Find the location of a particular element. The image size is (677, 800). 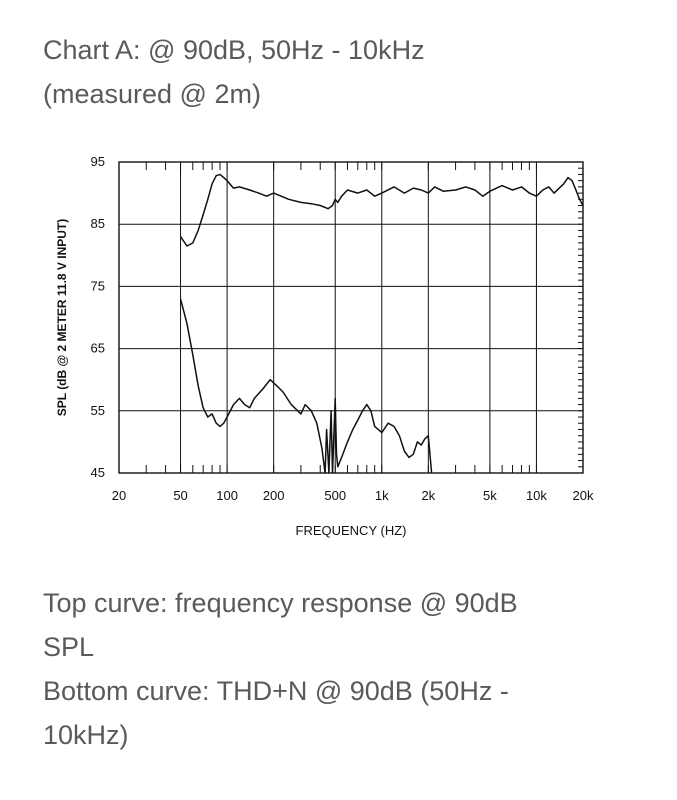

y-tick-label: 75 is located at coordinates (98, 285).